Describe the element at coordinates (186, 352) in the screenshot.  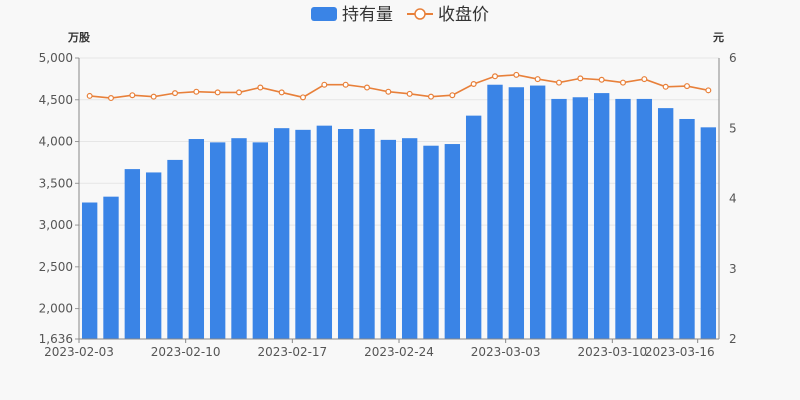
I see `x-axis-tick-label: 2023-02-10` at that location.